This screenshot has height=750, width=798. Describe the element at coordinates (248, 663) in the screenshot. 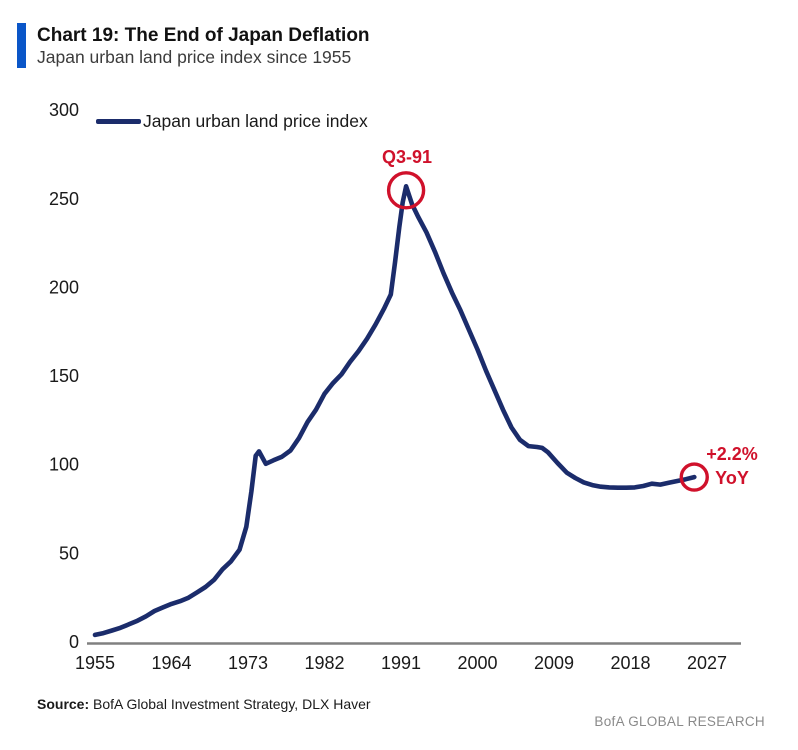

I see `x-tick-label: 1973` at that location.